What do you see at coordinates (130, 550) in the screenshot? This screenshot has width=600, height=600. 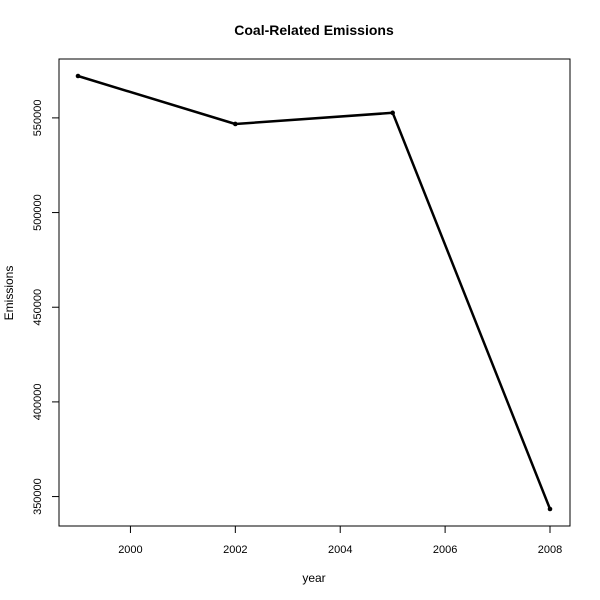 I see `x-tick-label-2000: 2000` at bounding box center [130, 550].